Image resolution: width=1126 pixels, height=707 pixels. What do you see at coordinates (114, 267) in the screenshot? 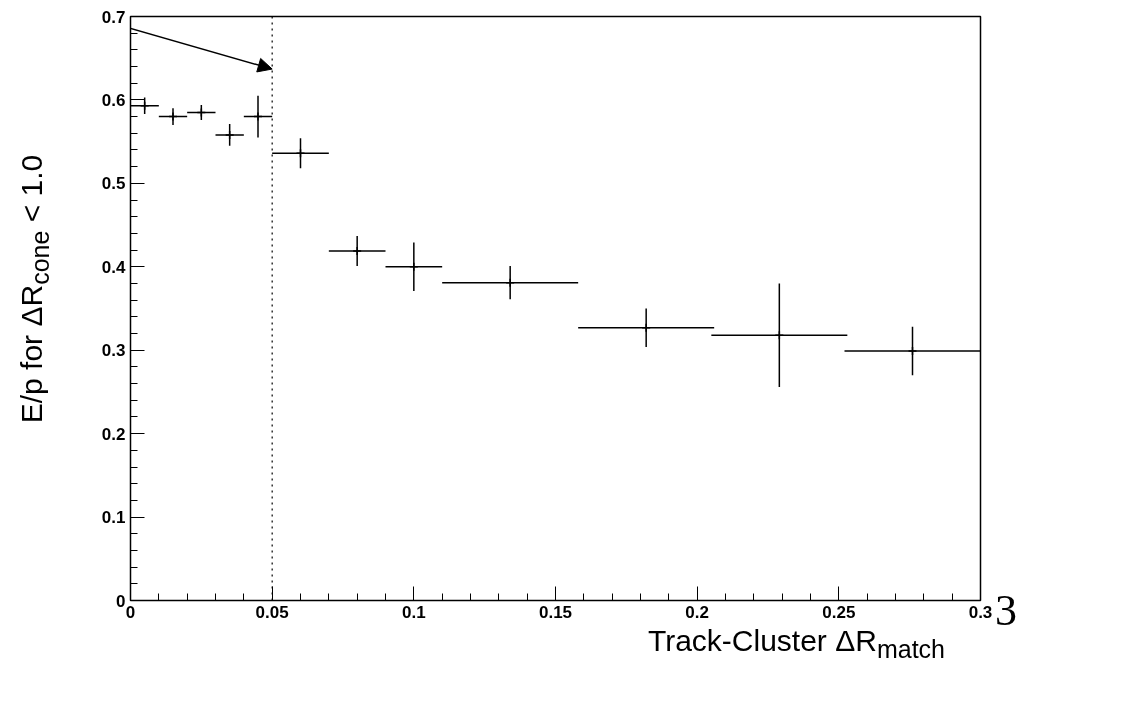
I see `y-tick-label: 0.4` at bounding box center [114, 267].